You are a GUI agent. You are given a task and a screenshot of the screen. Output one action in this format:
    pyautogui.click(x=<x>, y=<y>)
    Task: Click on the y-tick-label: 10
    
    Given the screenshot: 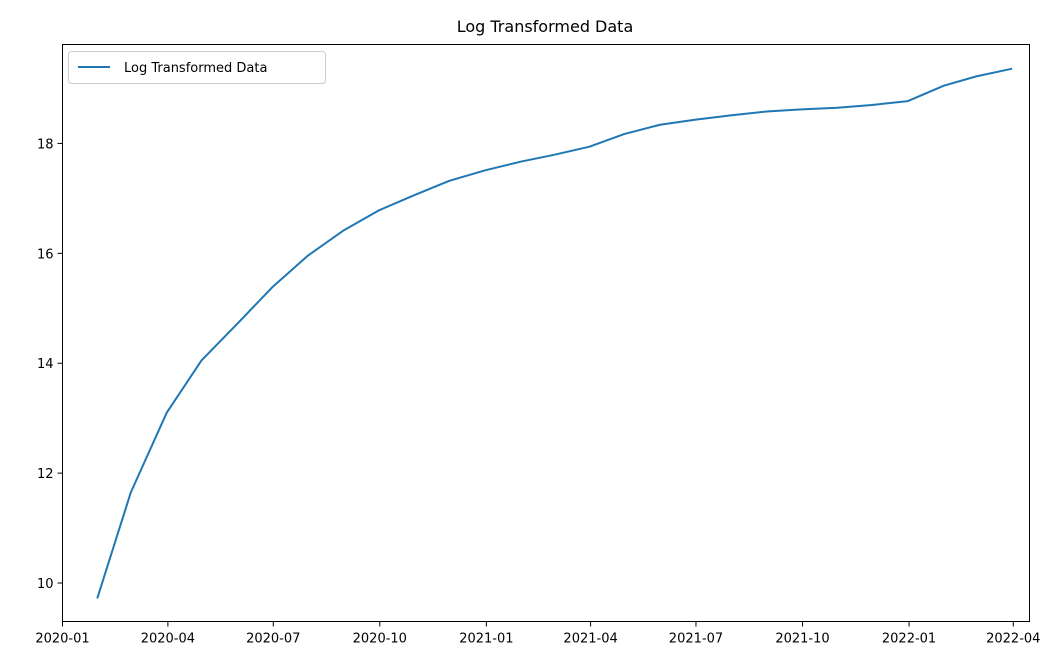 What is the action you would take?
    pyautogui.click(x=45, y=584)
    